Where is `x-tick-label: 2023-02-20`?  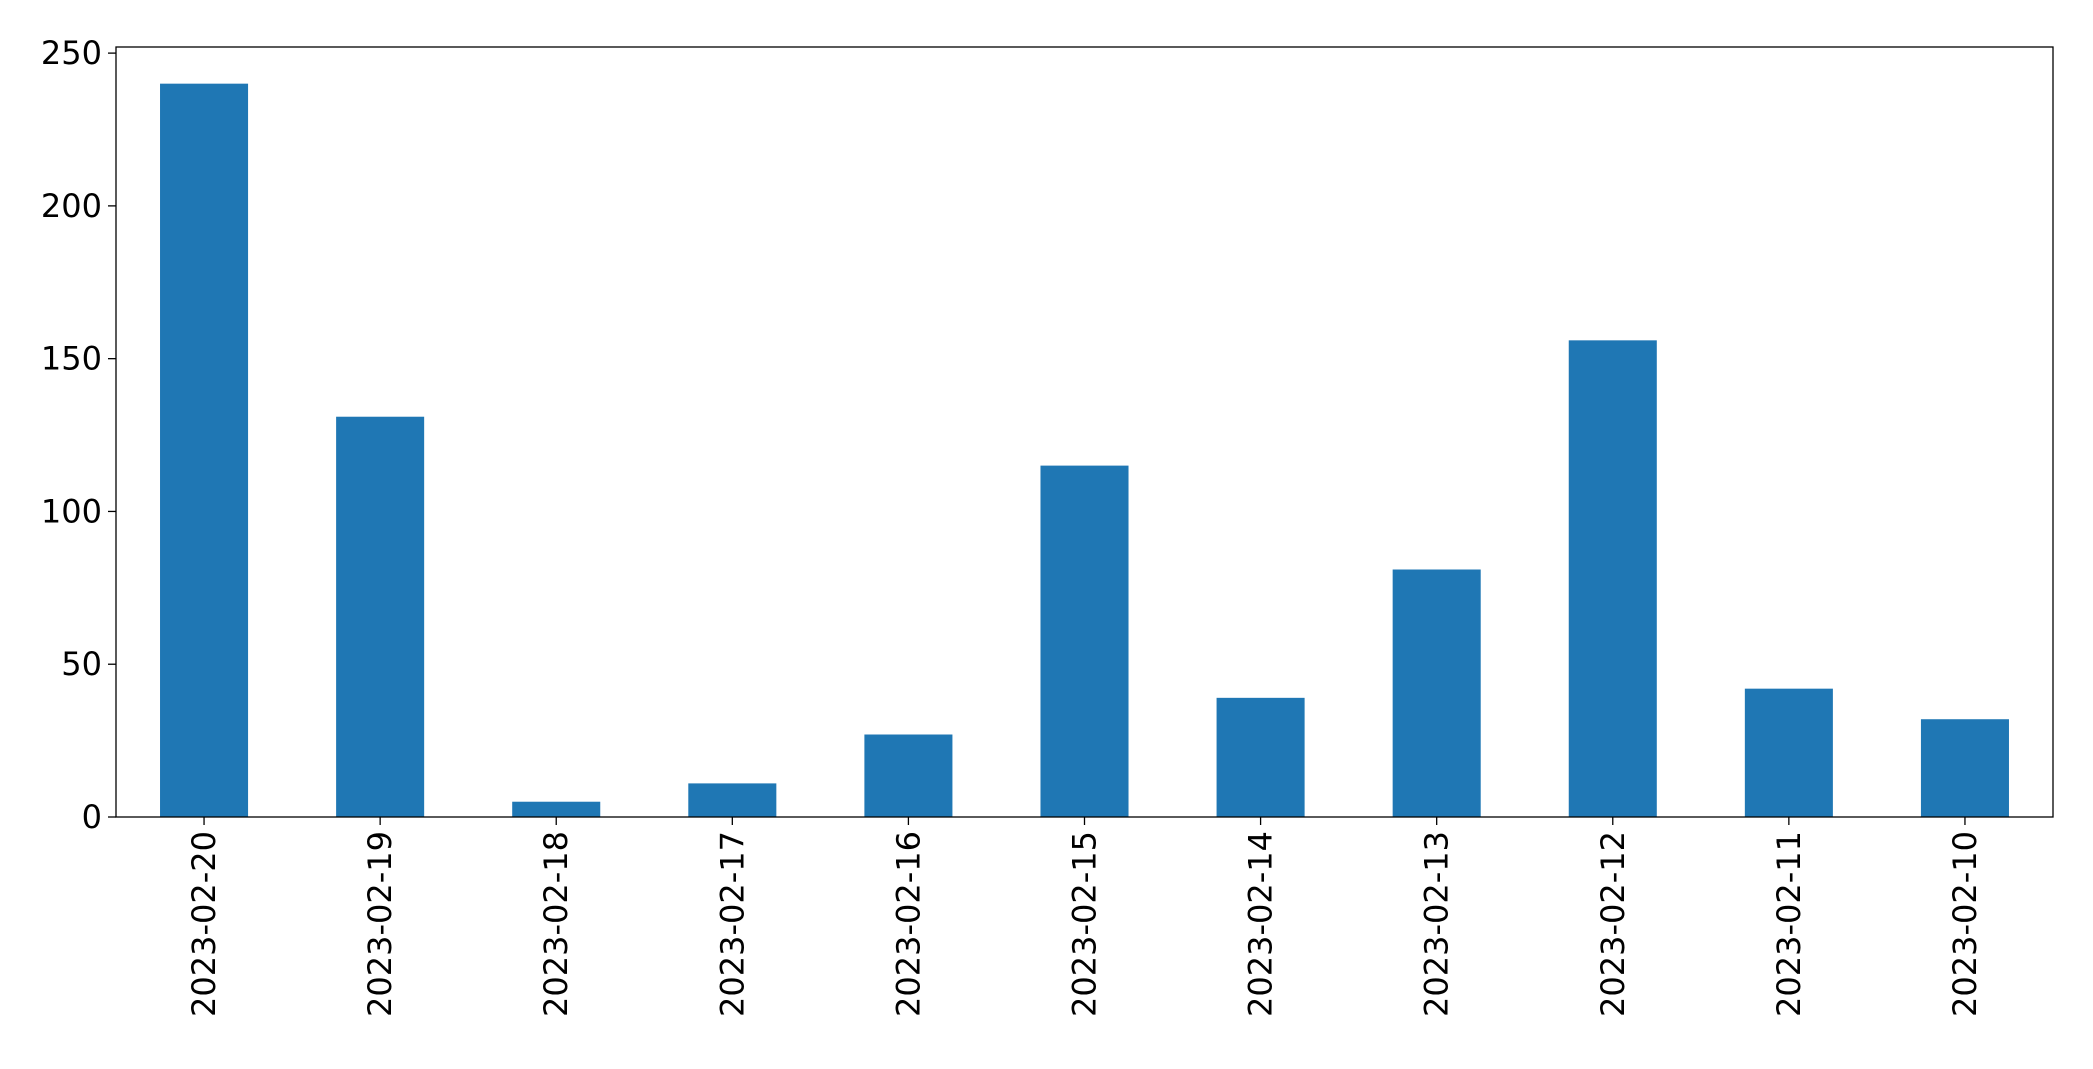
x-tick-label: 2023-02-20 is located at coordinates (204, 924).